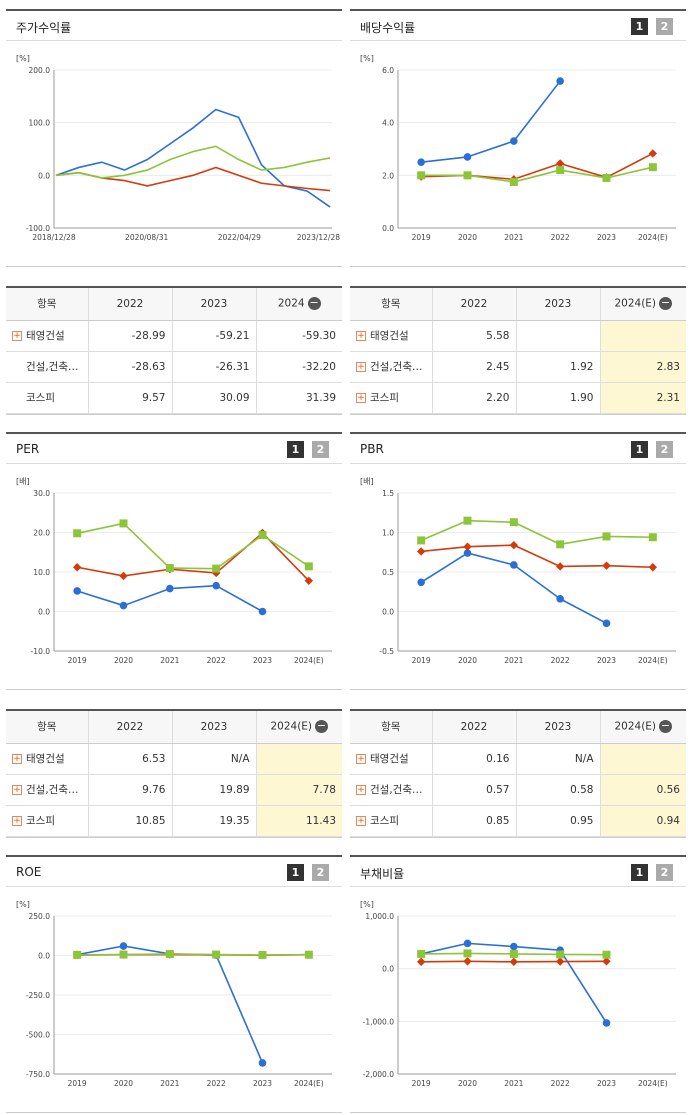  I want to click on y-tick-label: 1,000.0, so click(379, 916).